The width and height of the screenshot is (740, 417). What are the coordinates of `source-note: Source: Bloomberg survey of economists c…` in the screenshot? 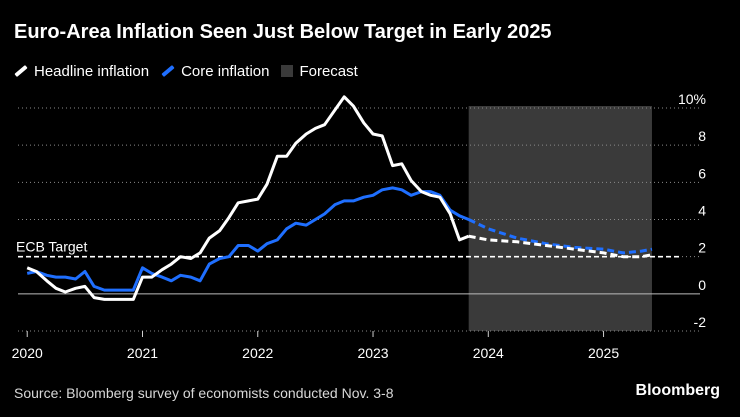 It's located at (204, 393).